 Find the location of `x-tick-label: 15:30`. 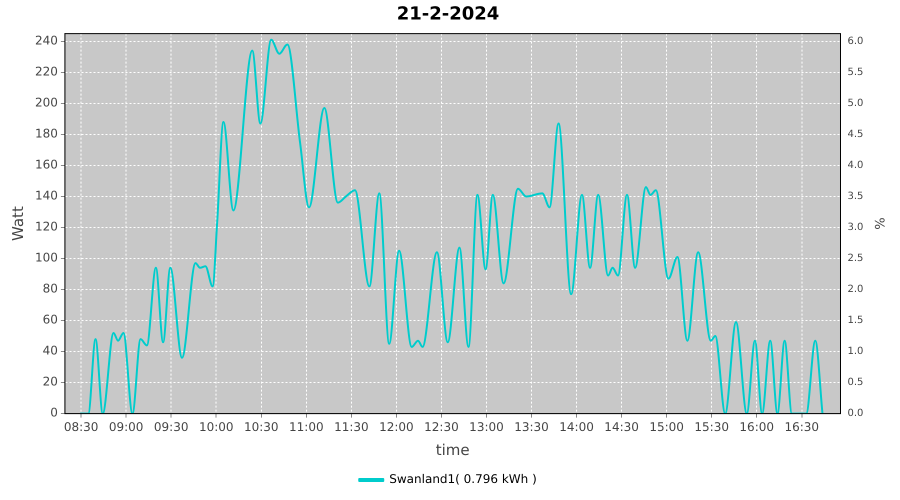

x-tick-label: 15:30 is located at coordinates (711, 427).